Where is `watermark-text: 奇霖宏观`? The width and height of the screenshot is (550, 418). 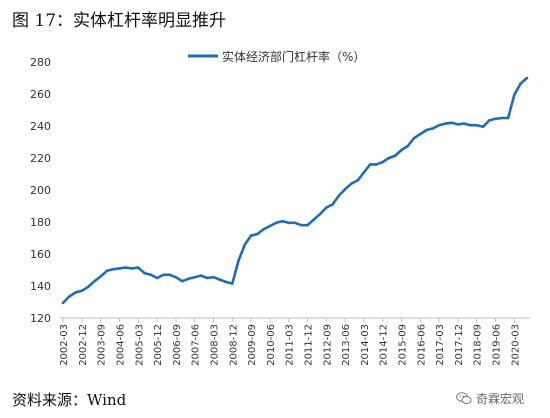 watermark-text: 奇霖宏观 is located at coordinates (500, 399).